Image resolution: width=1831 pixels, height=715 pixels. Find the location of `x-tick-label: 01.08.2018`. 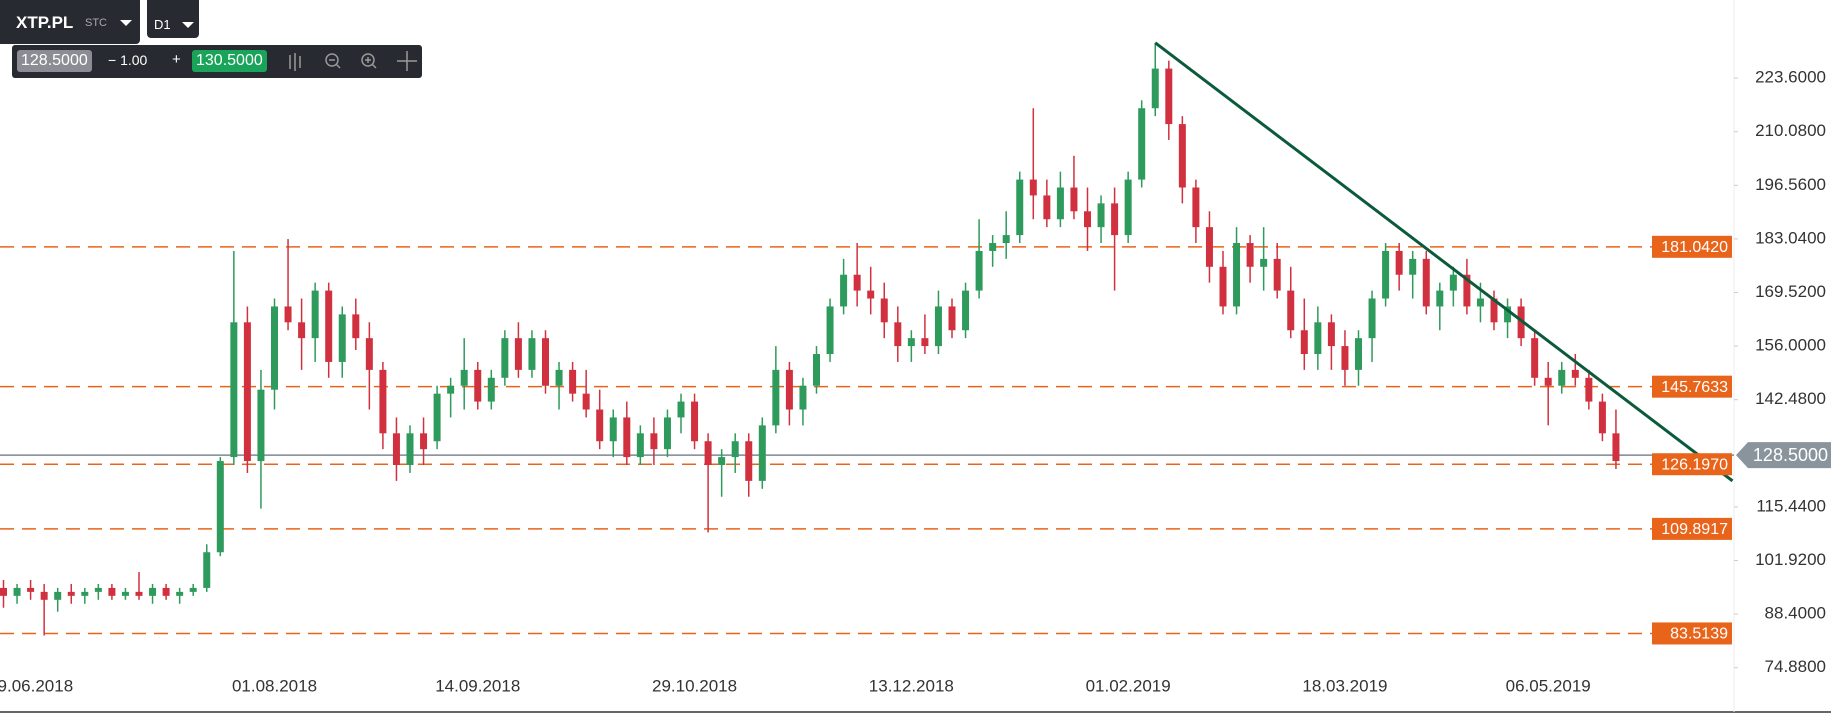

x-tick-label: 01.08.2018 is located at coordinates (274, 685).